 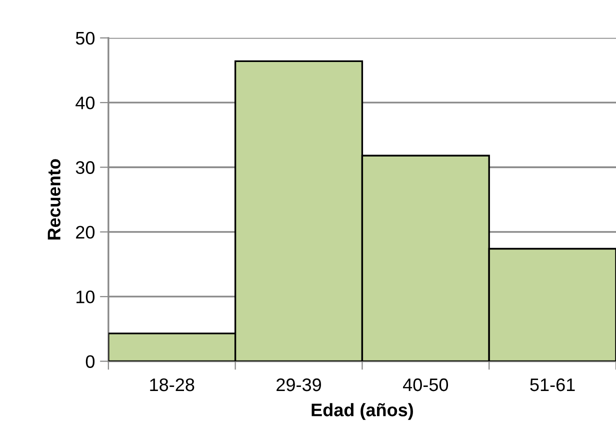 I want to click on y-tick-label: 30, so click(x=85, y=167).